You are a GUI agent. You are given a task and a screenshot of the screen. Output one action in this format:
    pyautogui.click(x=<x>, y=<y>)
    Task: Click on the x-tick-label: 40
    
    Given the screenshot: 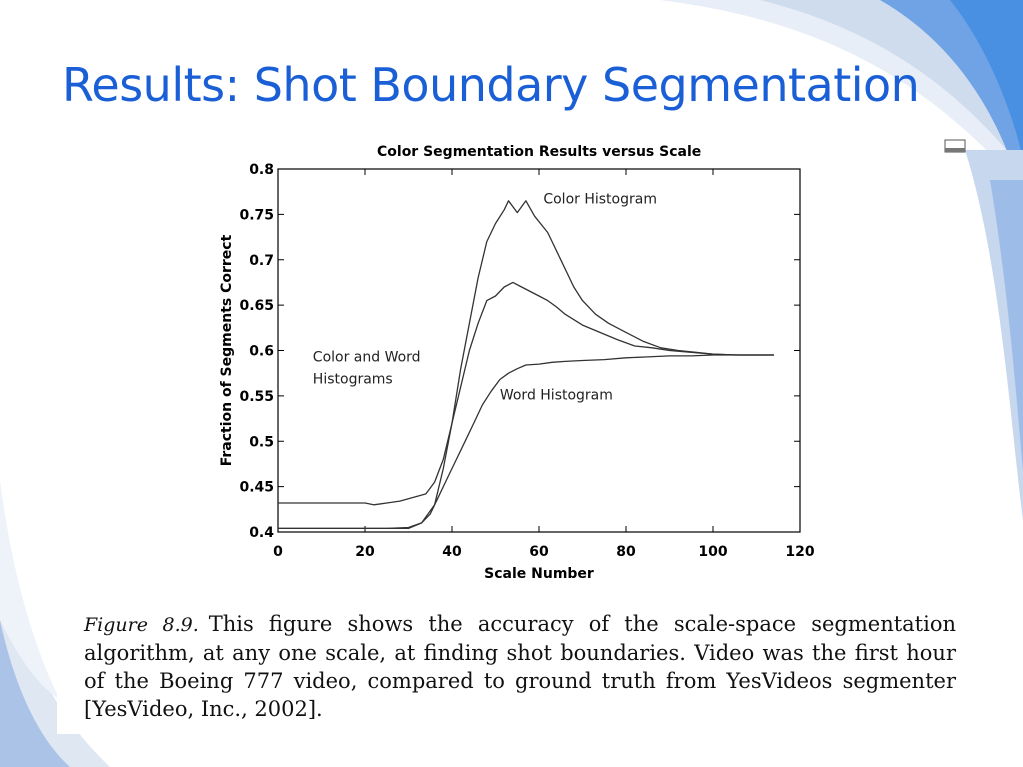 What is the action you would take?
    pyautogui.click(x=452, y=552)
    